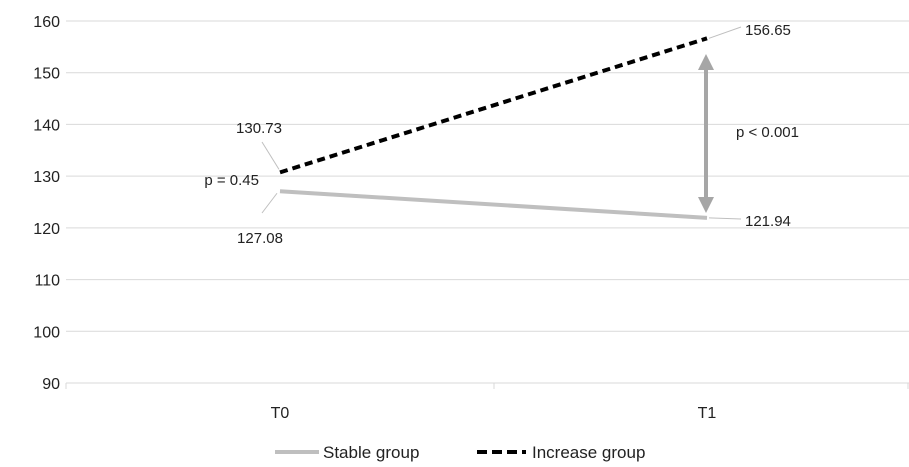 The height and width of the screenshot is (467, 909). I want to click on annotation-p-t0: p = 0.45, so click(231, 180).